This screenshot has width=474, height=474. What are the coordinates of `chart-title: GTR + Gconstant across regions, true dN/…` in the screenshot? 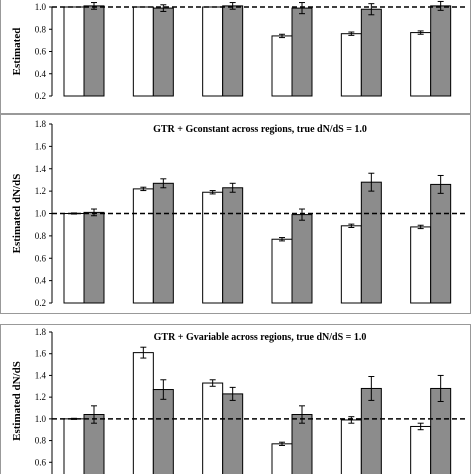 It's located at (260, 129).